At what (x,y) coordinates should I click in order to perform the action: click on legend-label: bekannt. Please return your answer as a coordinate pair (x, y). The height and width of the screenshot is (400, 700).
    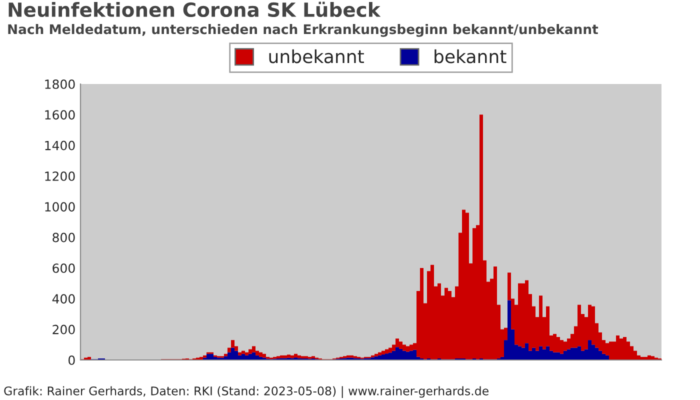
    Looking at the image, I should click on (470, 56).